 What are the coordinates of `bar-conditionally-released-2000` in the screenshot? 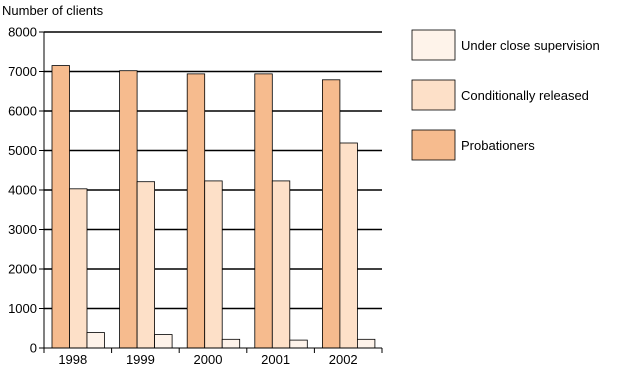 It's located at (213, 264).